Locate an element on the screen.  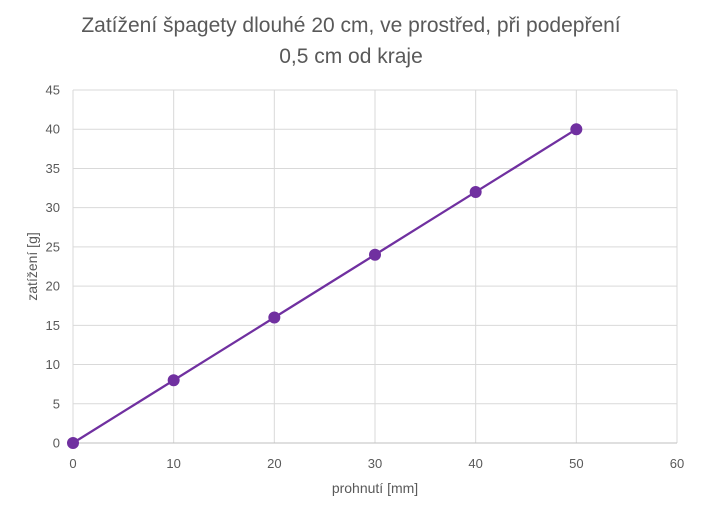
y-tick-label-10: 10 is located at coordinates (53, 364).